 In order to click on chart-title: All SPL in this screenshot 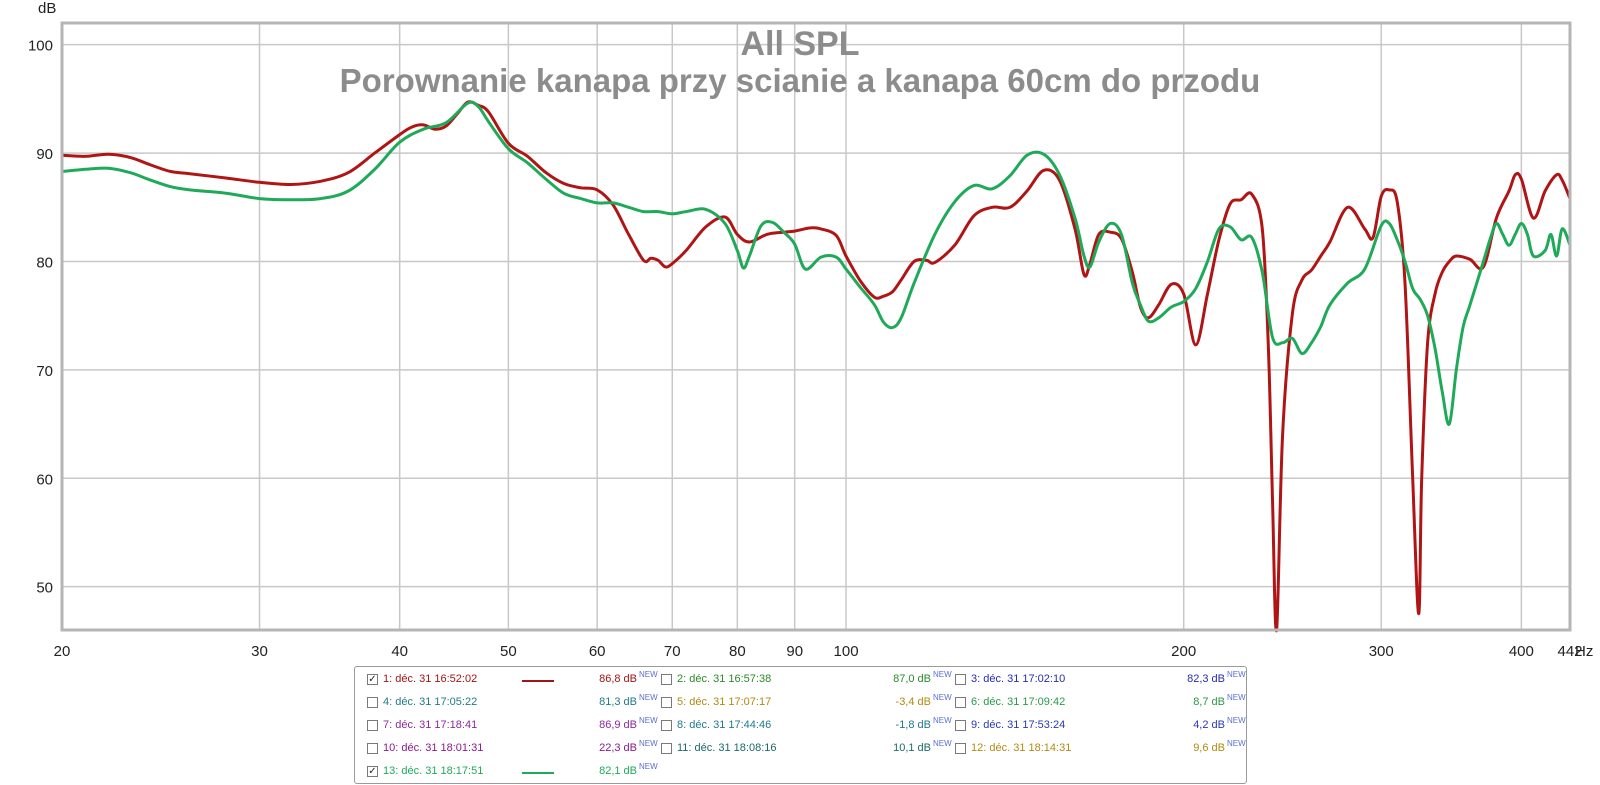, I will do `click(799, 44)`.